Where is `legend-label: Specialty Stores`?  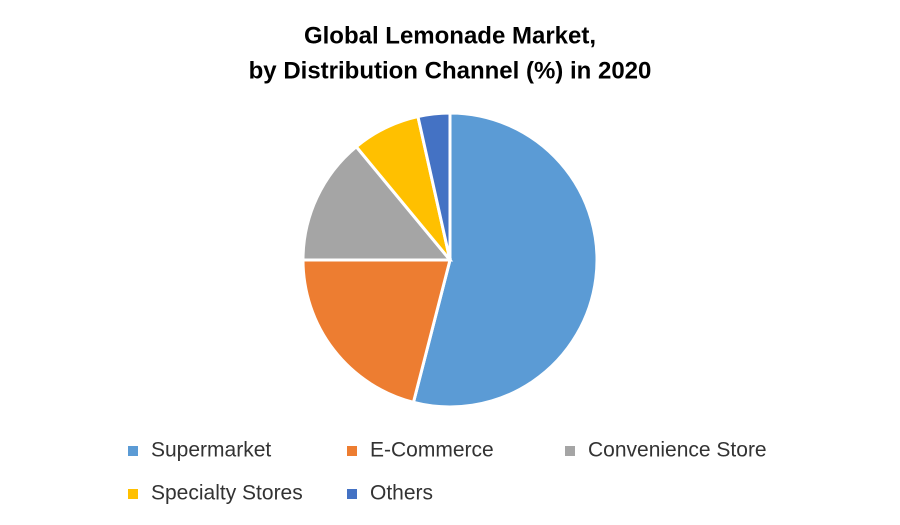 legend-label: Specialty Stores is located at coordinates (227, 493).